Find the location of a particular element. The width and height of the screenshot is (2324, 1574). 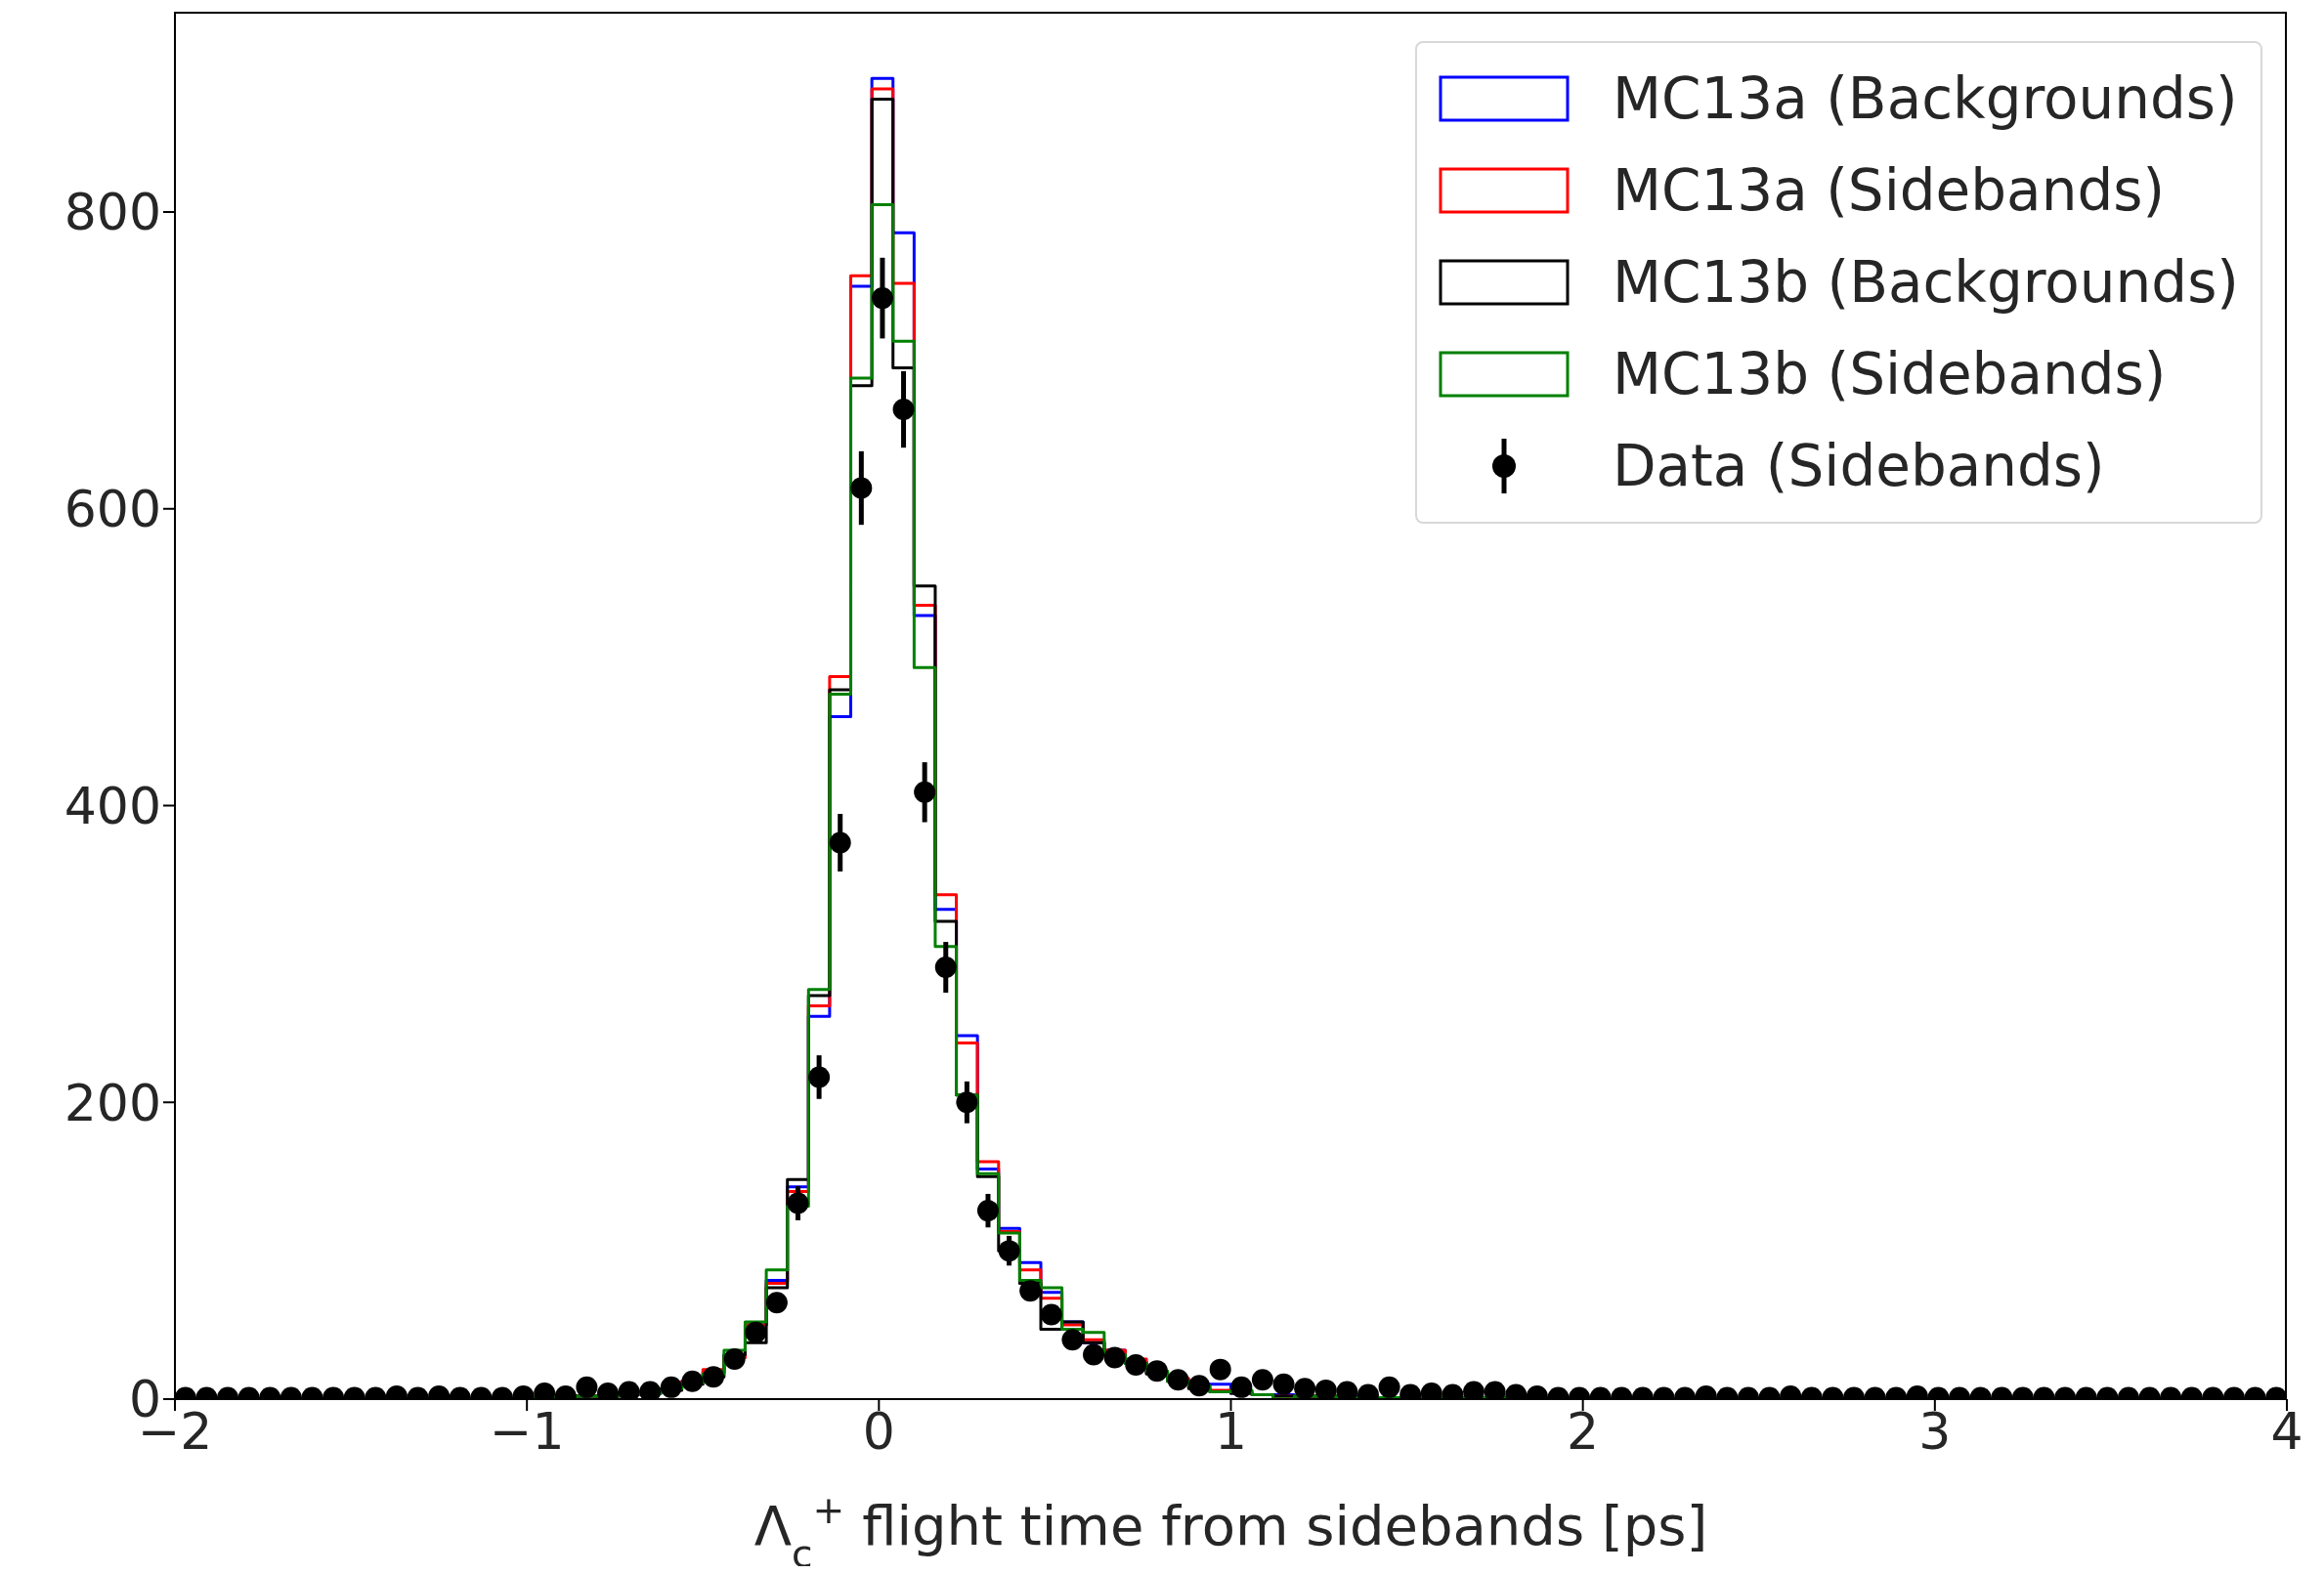

legend-label: MC13a (Backgrounds) is located at coordinates (1925, 98).